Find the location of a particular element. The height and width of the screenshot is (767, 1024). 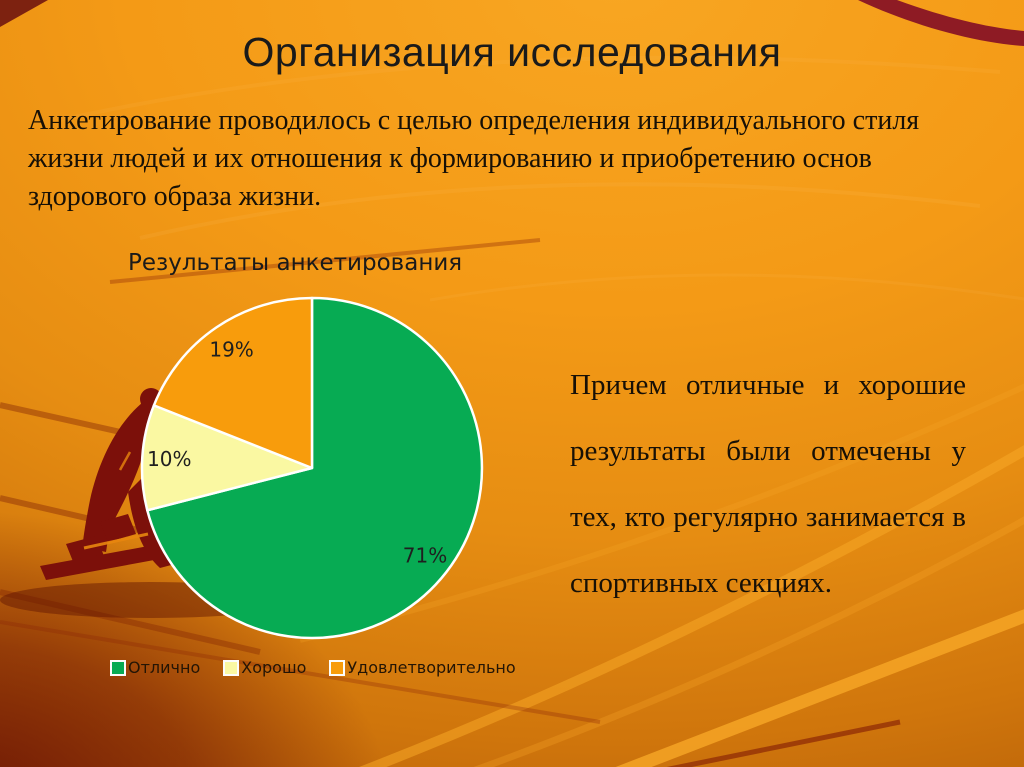

top-right-corner-ribbon is located at coordinates (941, 23).